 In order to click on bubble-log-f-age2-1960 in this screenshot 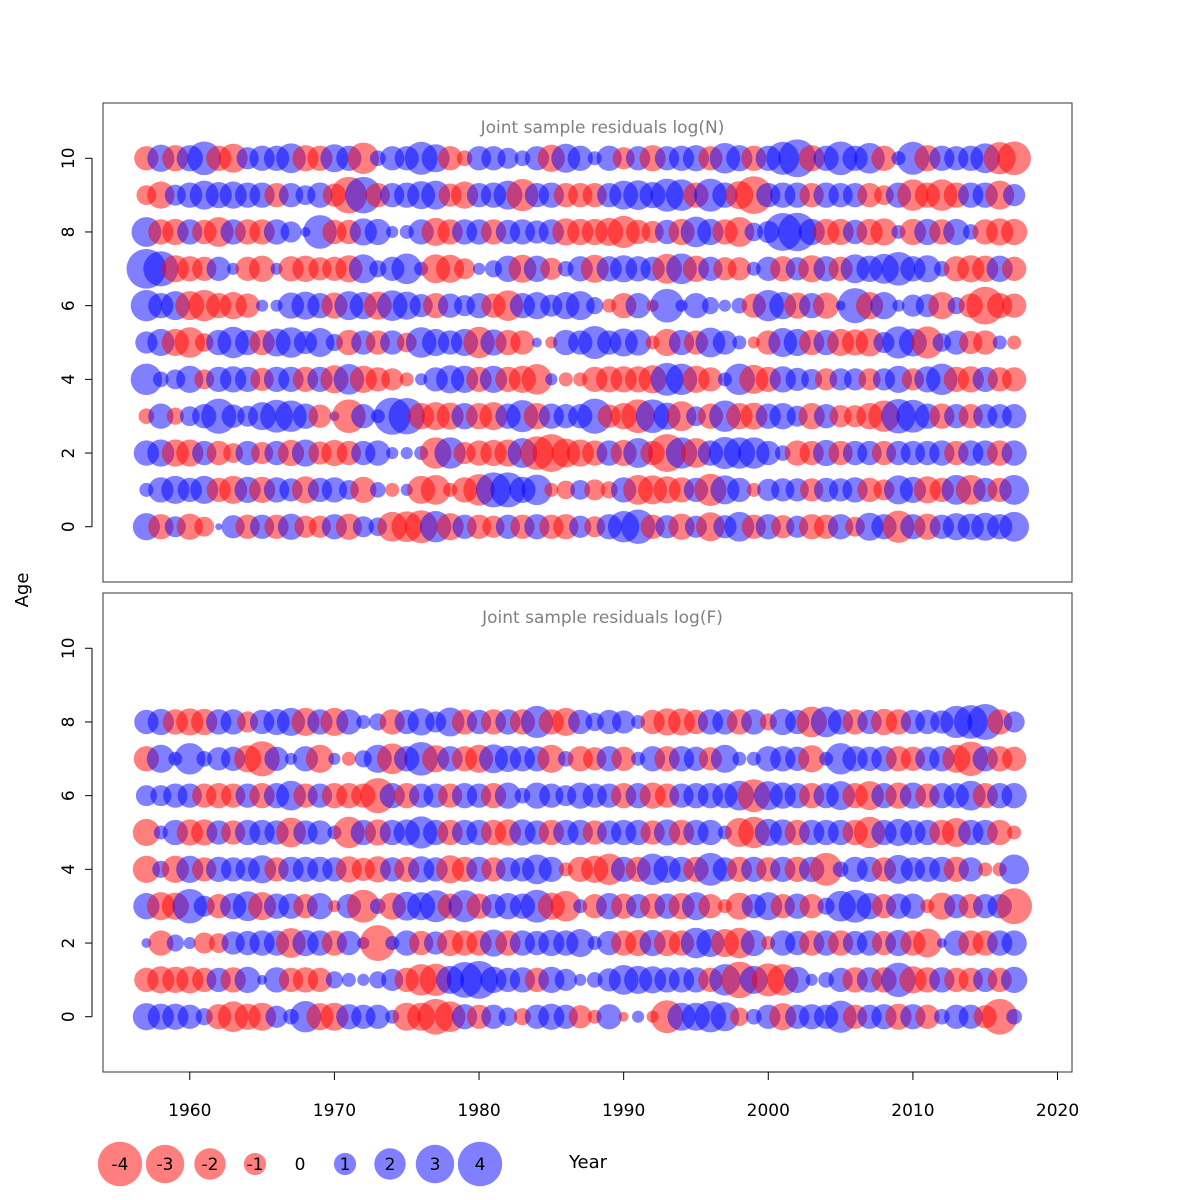, I will do `click(189, 943)`.